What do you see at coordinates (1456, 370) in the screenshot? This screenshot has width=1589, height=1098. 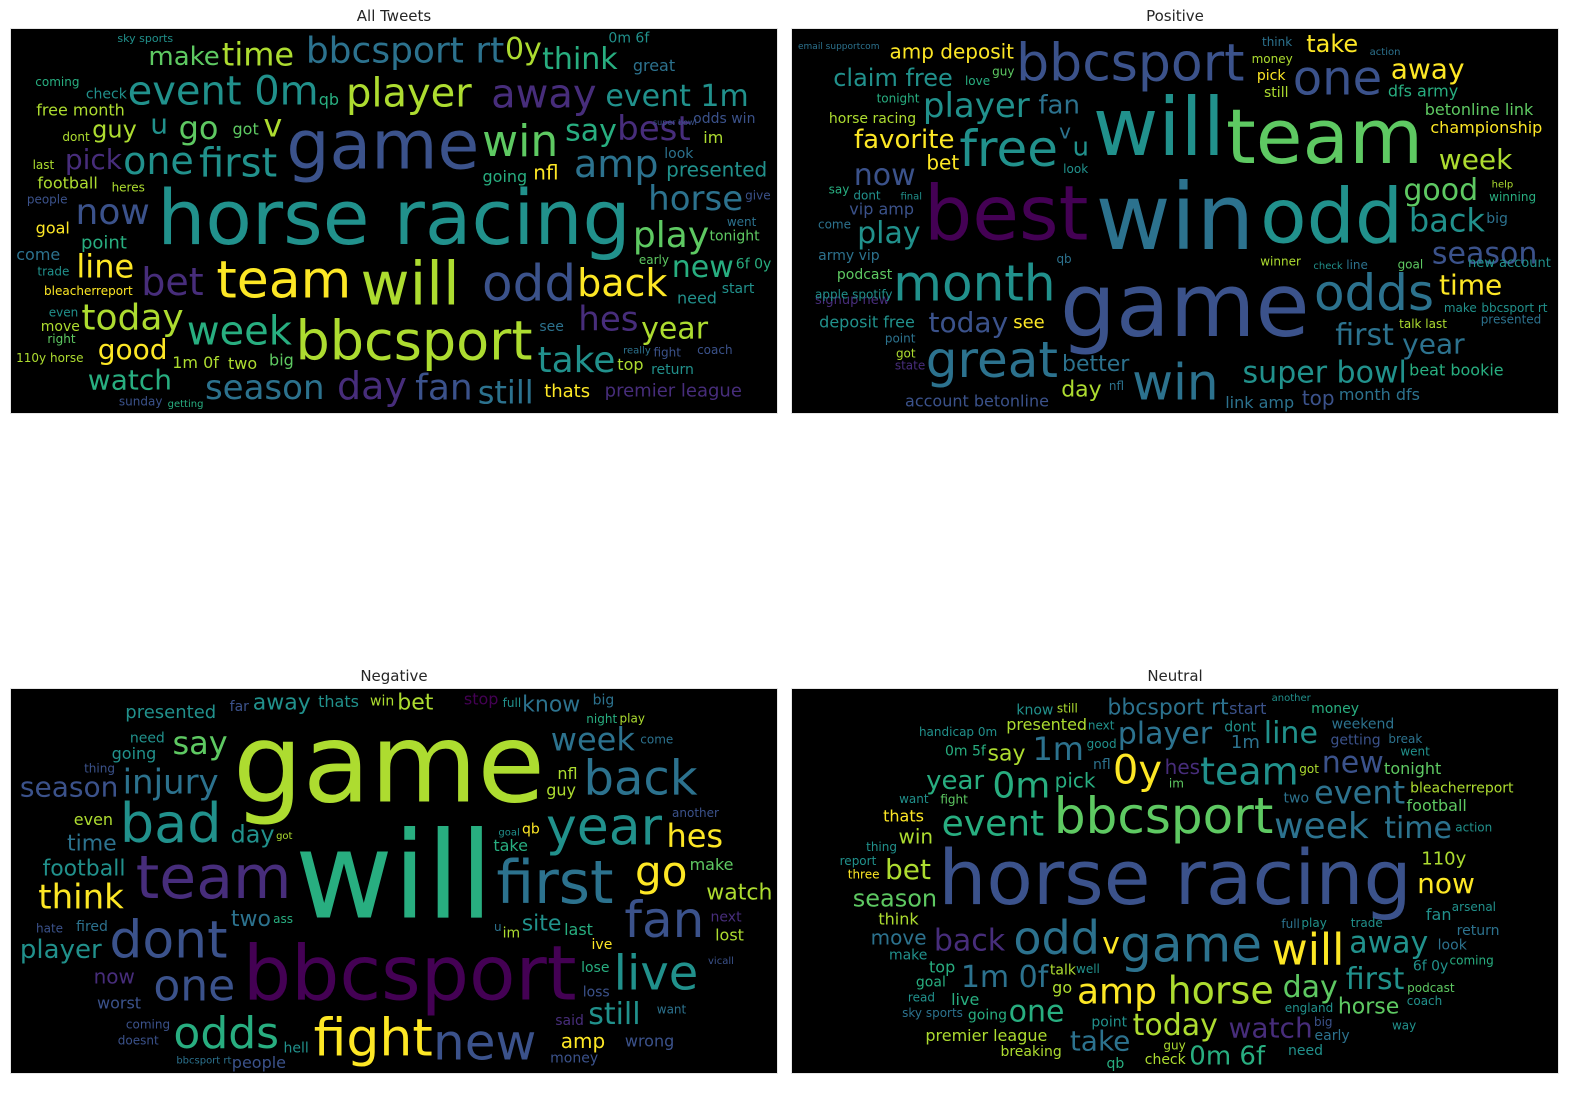 I see `cloud-word: beat bookie` at bounding box center [1456, 370].